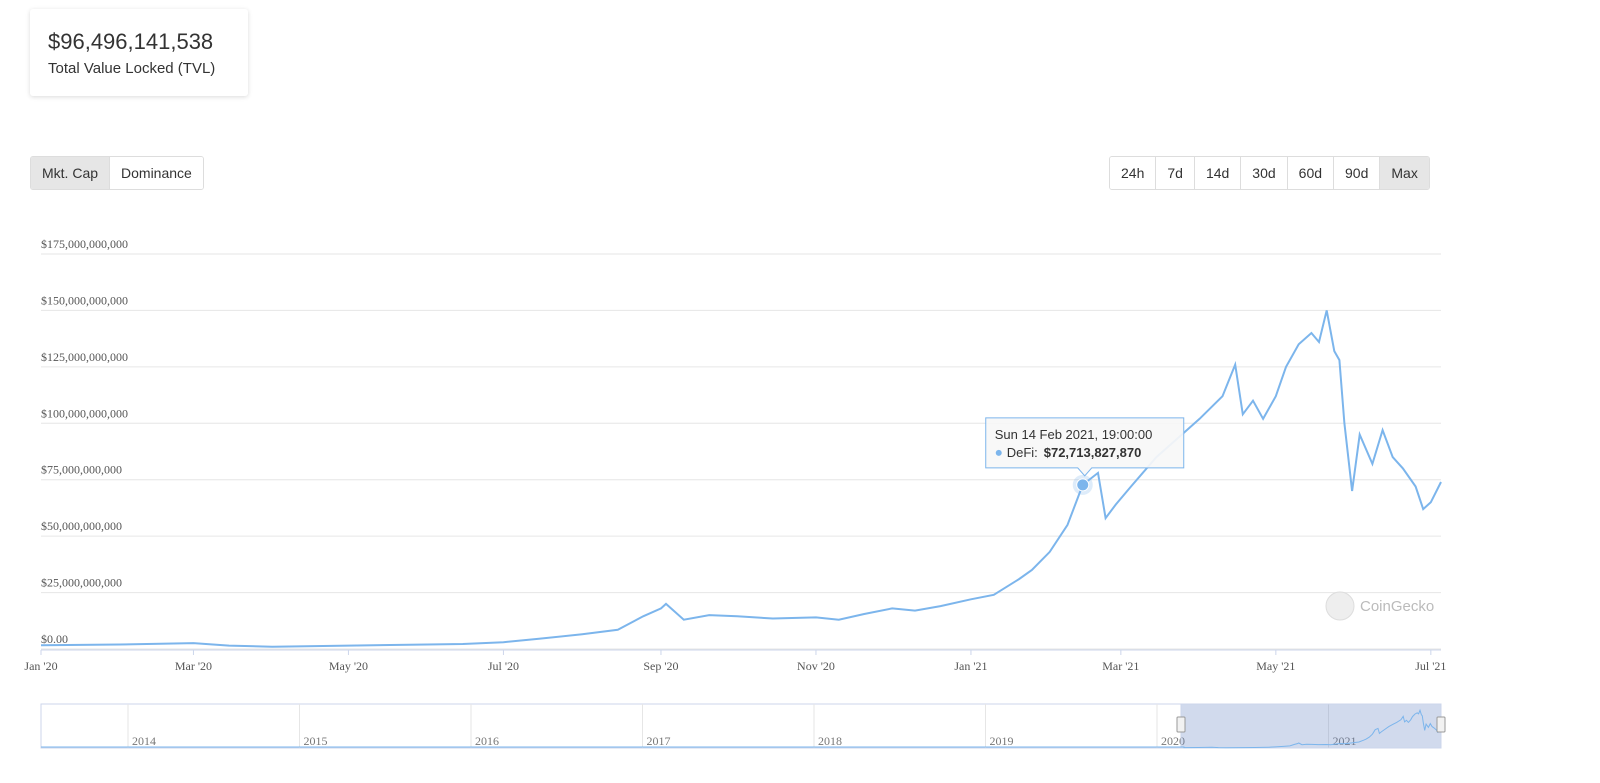 The image size is (1600, 783). What do you see at coordinates (84, 413) in the screenshot?
I see `y-tick-label: $100,000,000,000` at bounding box center [84, 413].